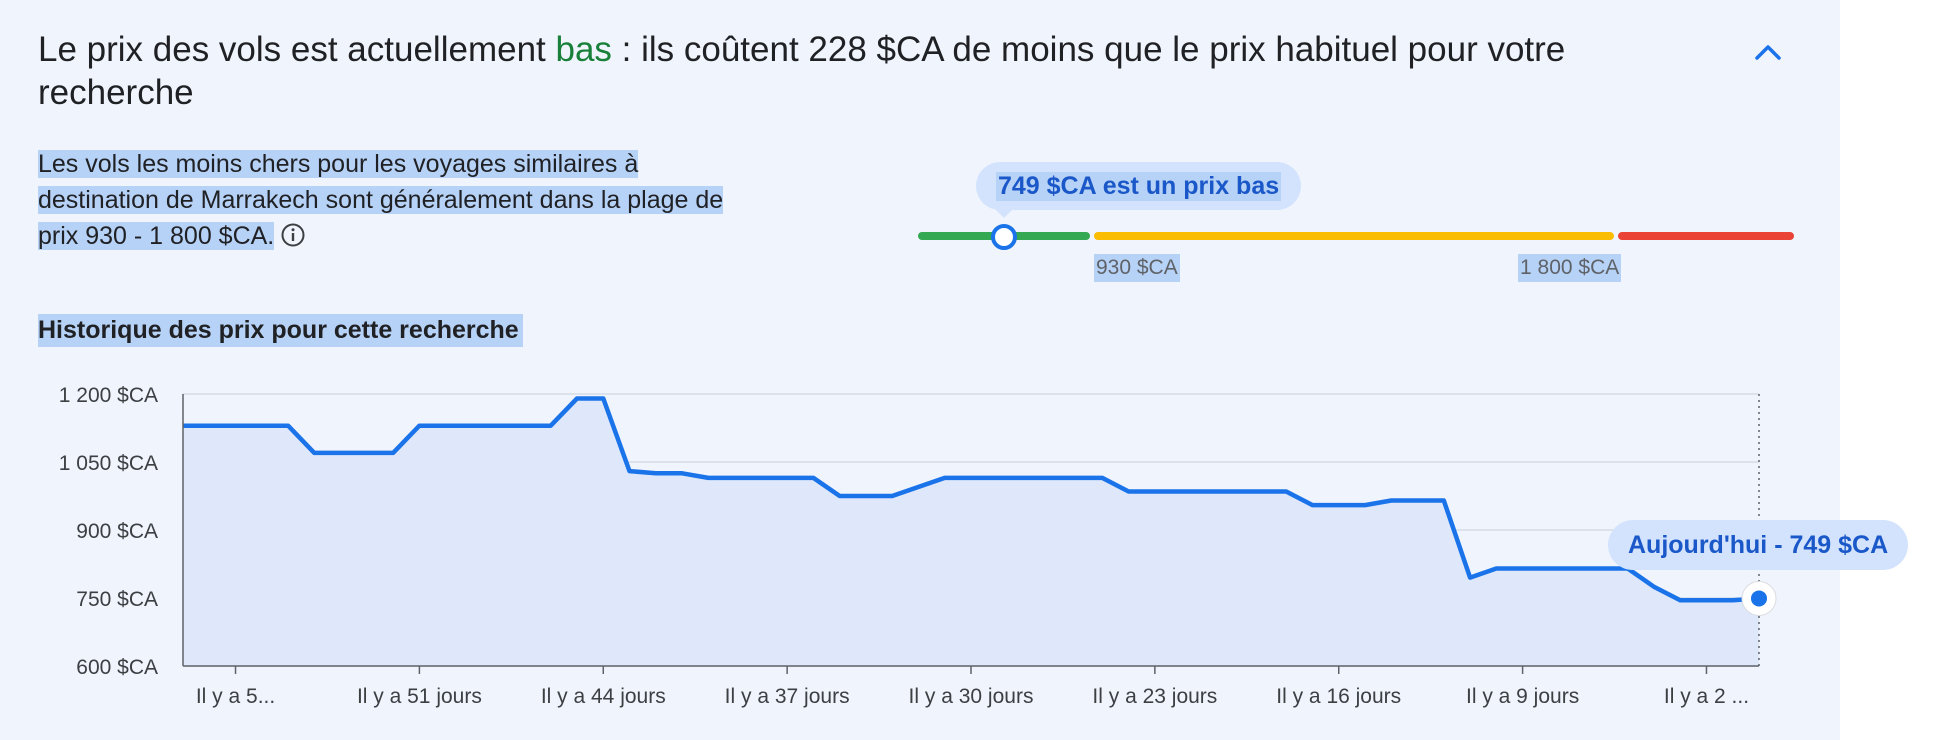 Image resolution: width=1936 pixels, height=740 pixels. I want to click on y-tick-label: 1 050 $CA, so click(108, 463).